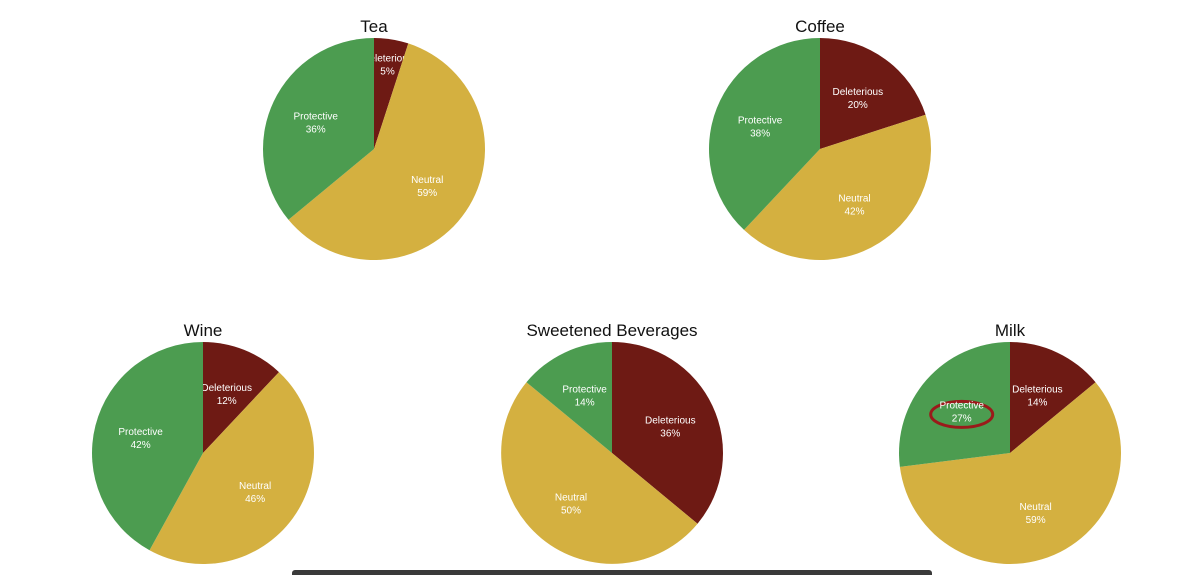 The image size is (1183, 575). I want to click on slice-label-coffee-deleterious: Deleterious, so click(858, 92).